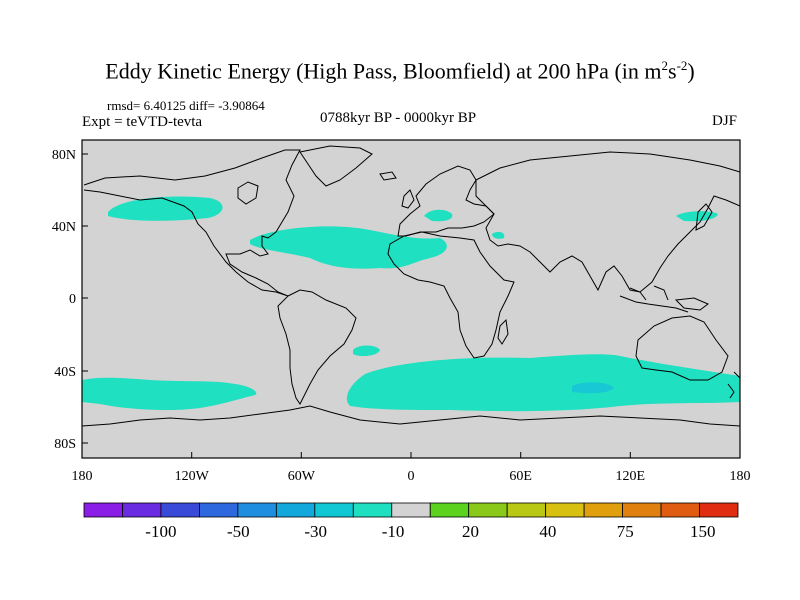  I want to click on coast-asia, so click(608, 222).